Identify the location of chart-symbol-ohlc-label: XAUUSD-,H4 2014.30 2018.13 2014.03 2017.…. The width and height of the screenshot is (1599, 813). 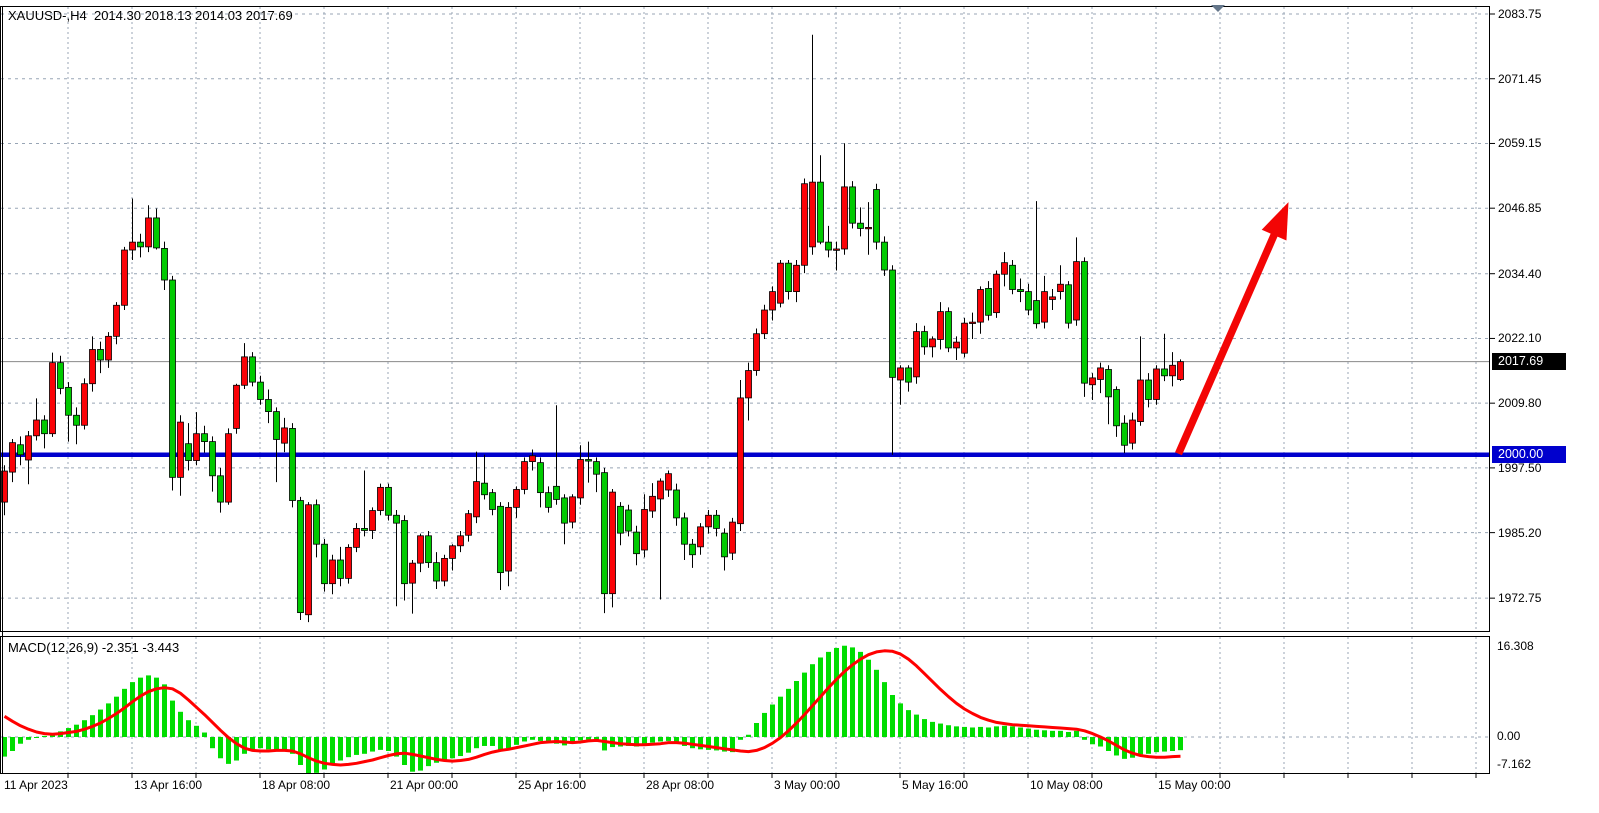
(150, 15).